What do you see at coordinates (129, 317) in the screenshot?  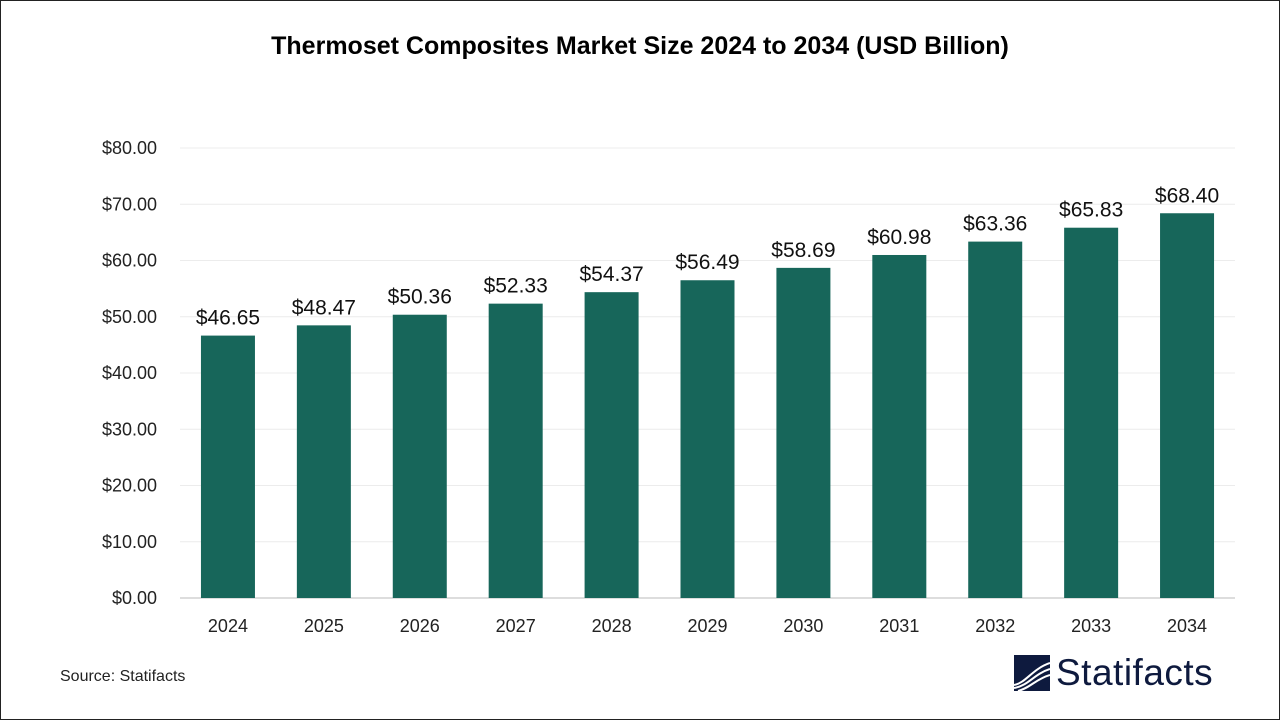 I see `y-tick-label: $50.00` at bounding box center [129, 317].